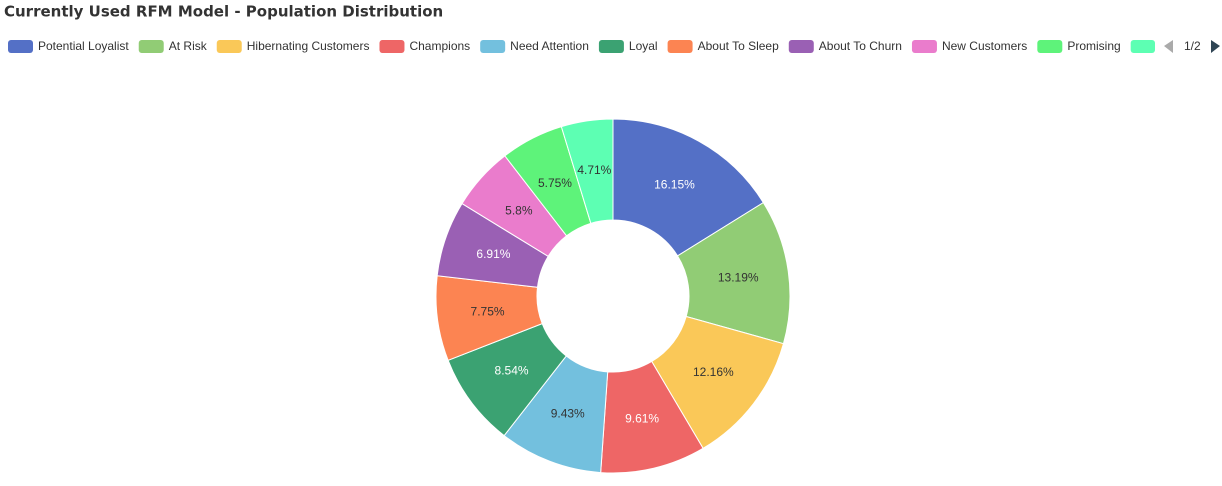  What do you see at coordinates (713, 372) in the screenshot?
I see `slice-label: 12.16%` at bounding box center [713, 372].